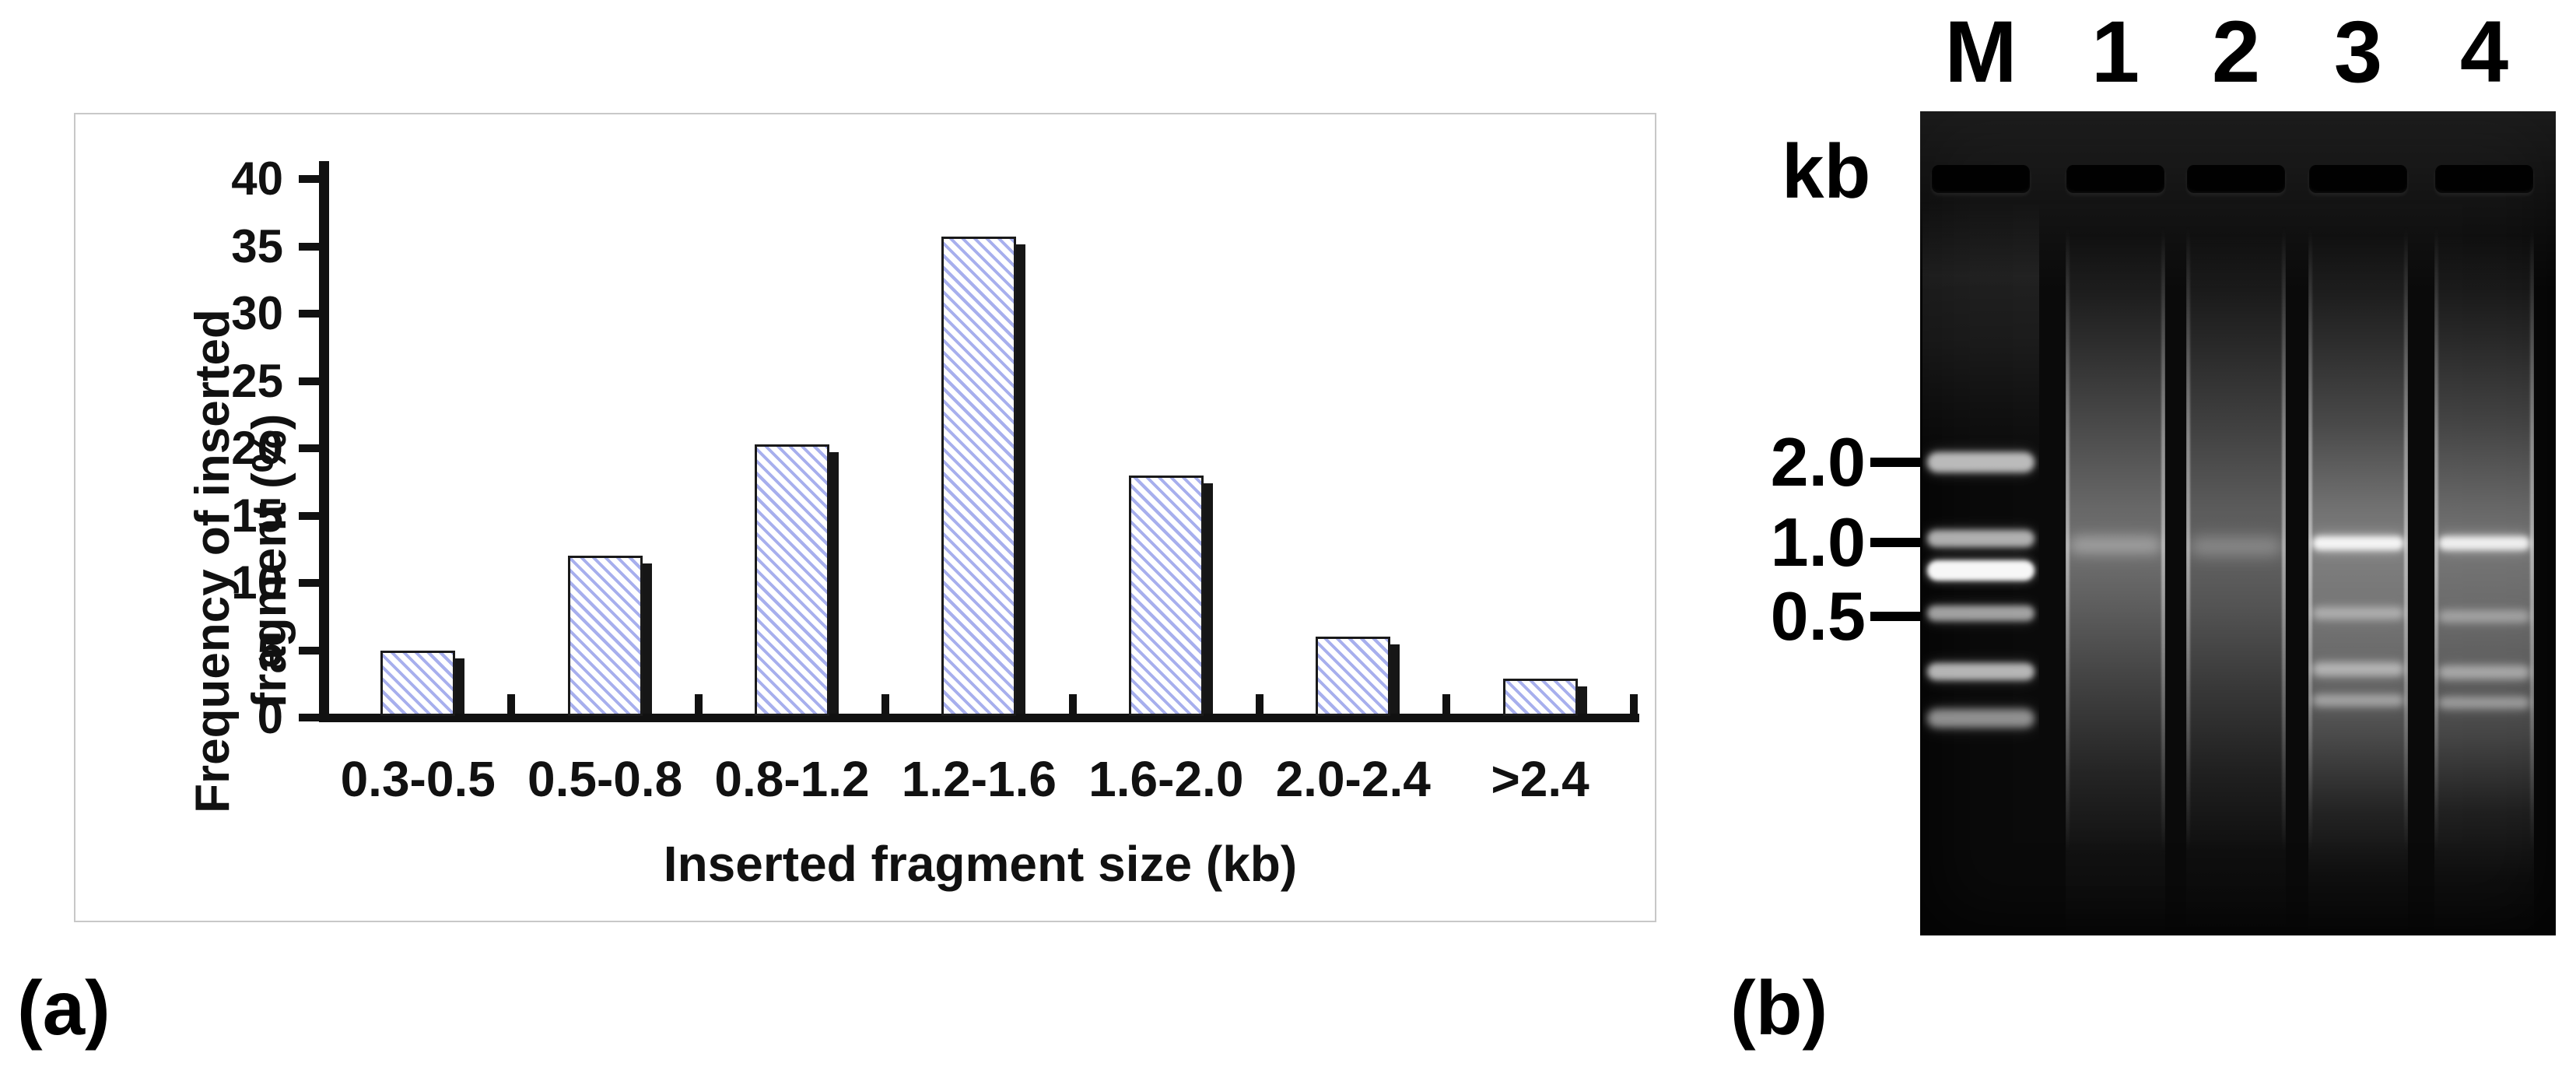 The width and height of the screenshot is (2576, 1074). What do you see at coordinates (1981, 179) in the screenshot?
I see `gel-well-M` at bounding box center [1981, 179].